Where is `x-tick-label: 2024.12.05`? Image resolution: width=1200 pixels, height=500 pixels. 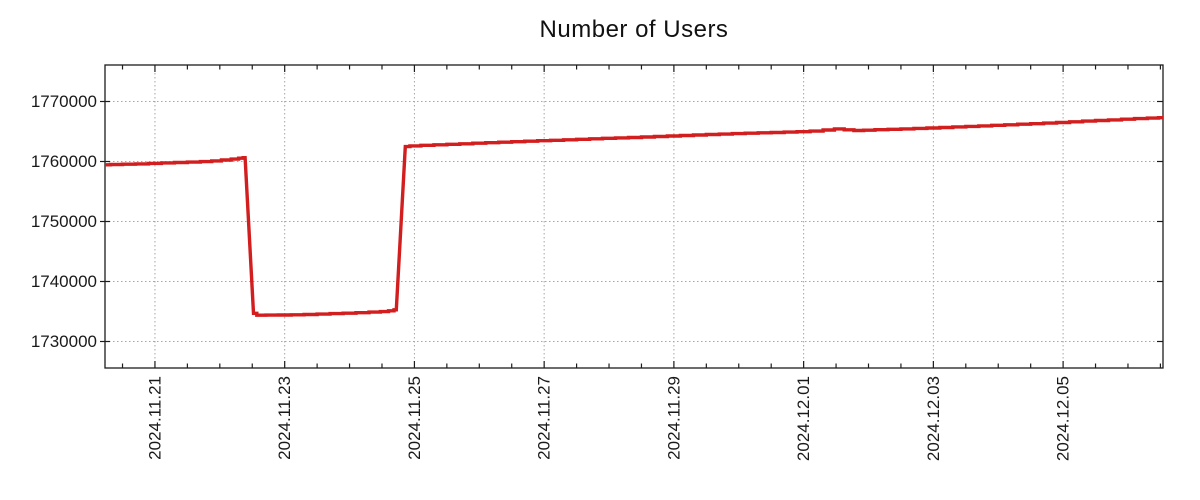 x-tick-label: 2024.12.05 is located at coordinates (1063, 418).